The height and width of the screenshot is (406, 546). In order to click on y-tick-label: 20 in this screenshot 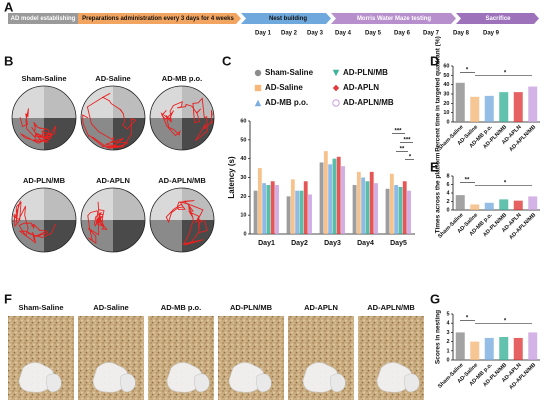, I will do `click(243, 197)`.